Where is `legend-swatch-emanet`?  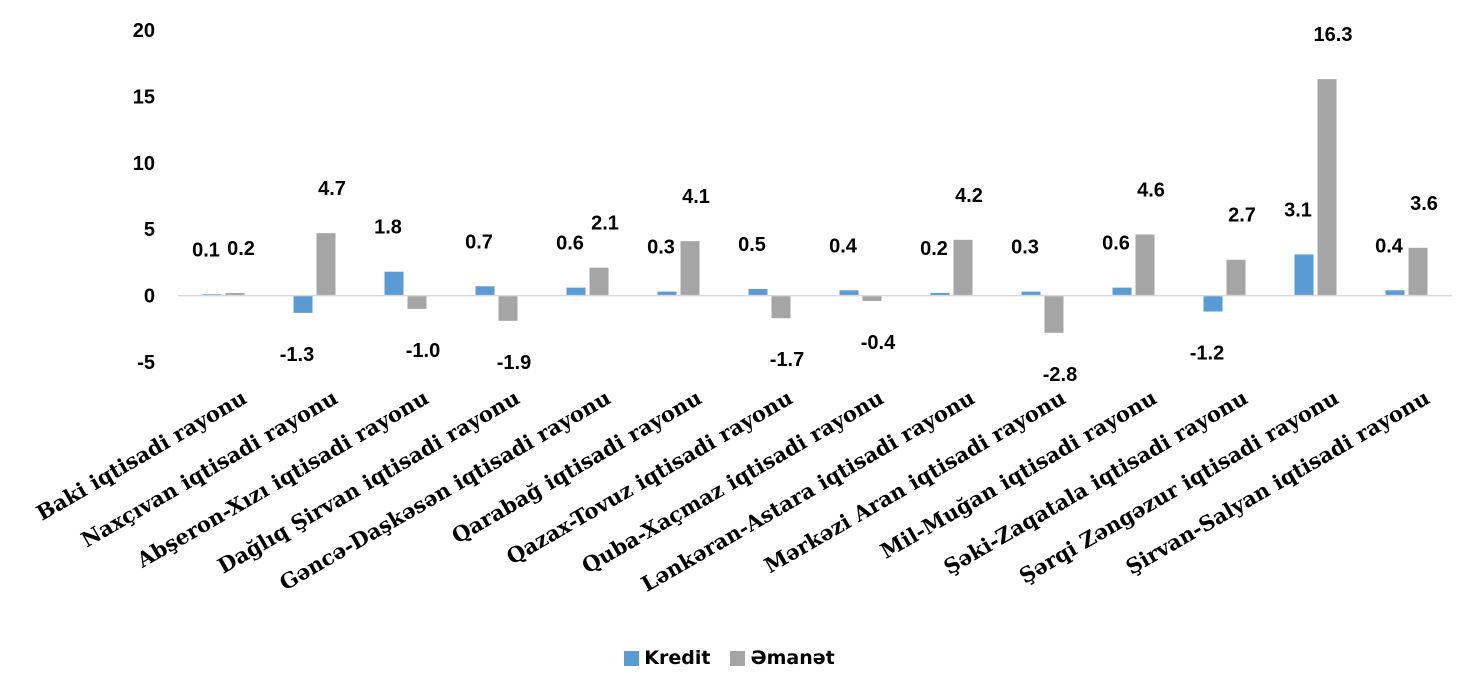 legend-swatch-emanet is located at coordinates (738, 658).